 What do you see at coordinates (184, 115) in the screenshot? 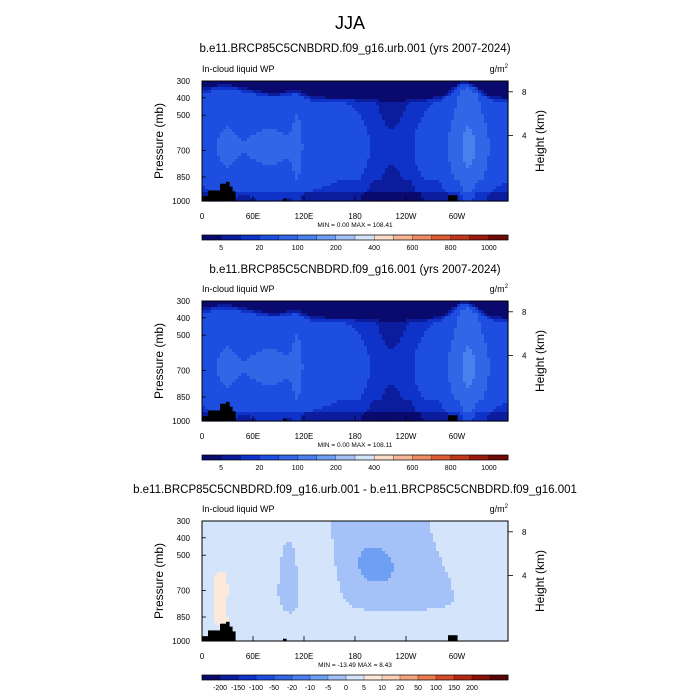
I see `y-tick-label: 500` at bounding box center [184, 115].